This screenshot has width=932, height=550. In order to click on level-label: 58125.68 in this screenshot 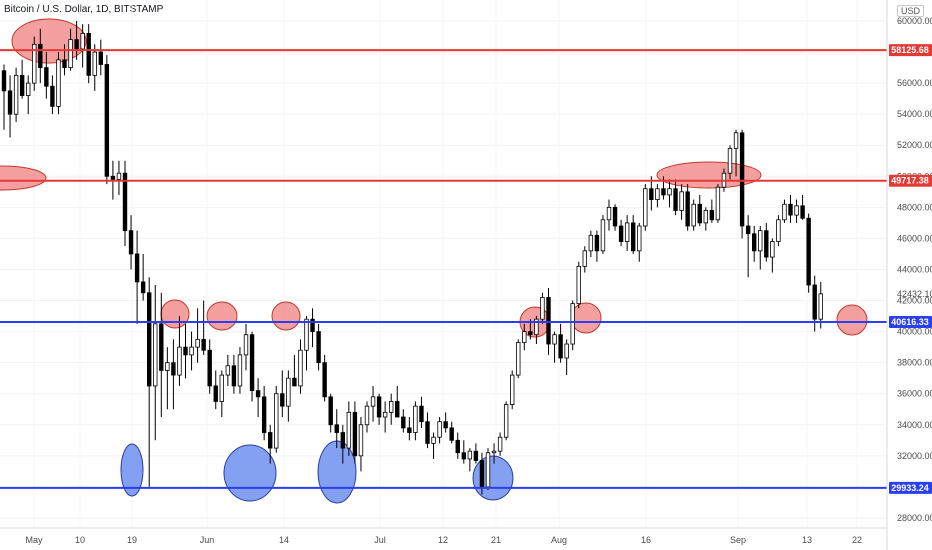, I will do `click(910, 50)`.